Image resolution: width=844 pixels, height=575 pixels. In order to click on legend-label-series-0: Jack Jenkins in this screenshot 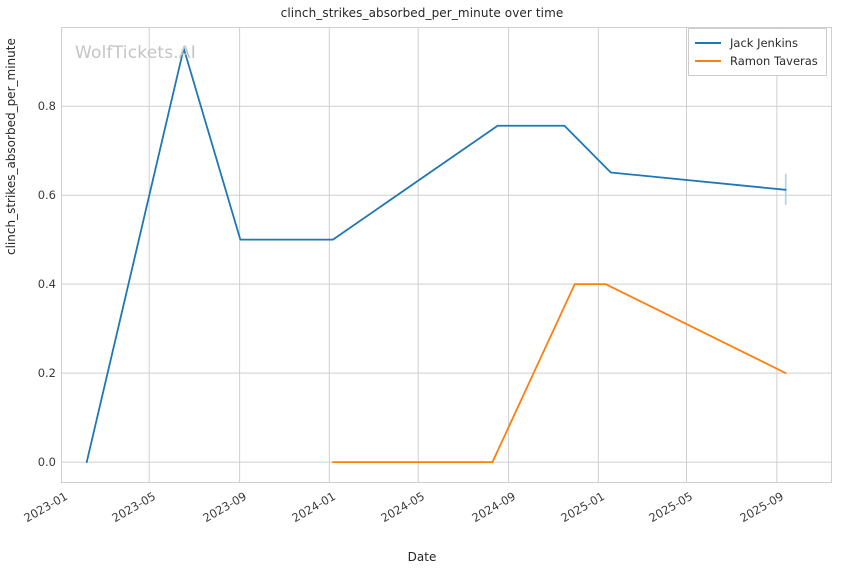, I will do `click(764, 43)`.